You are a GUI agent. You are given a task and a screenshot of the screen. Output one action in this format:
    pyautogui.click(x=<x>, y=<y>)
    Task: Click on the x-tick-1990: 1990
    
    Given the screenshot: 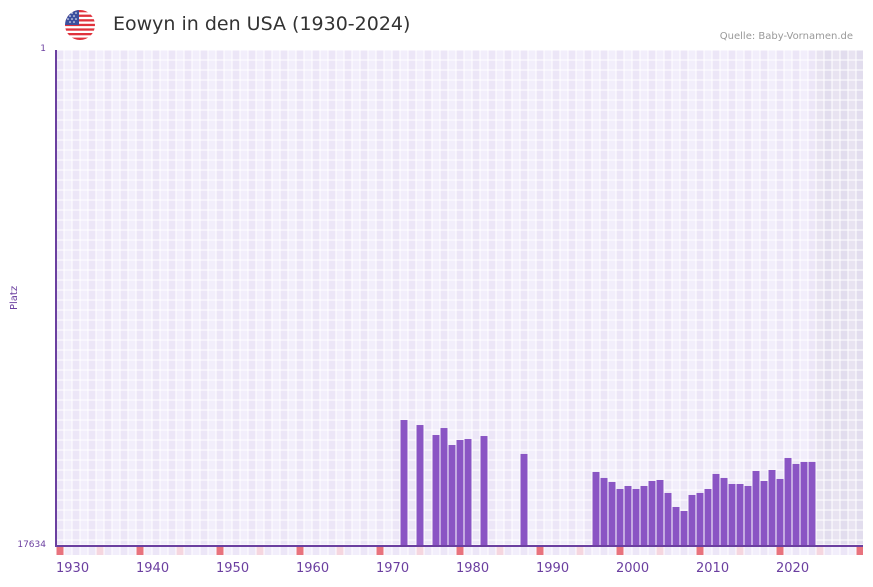 What is the action you would take?
    pyautogui.click(x=553, y=568)
    